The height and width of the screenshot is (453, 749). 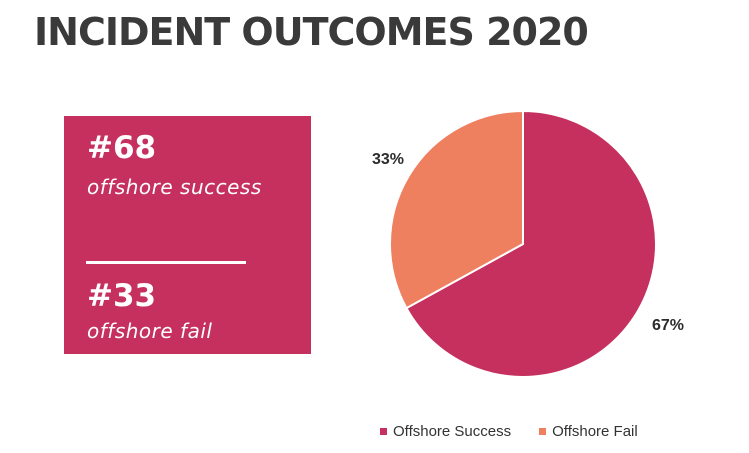 What do you see at coordinates (452, 431) in the screenshot?
I see `legend-label-success: Offshore Success` at bounding box center [452, 431].